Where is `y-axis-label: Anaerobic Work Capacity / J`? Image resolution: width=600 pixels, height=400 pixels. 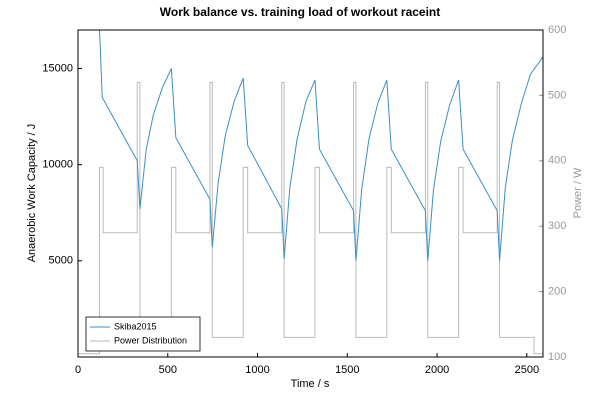 y-axis-label: Anaerobic Work Capacity / J is located at coordinates (32, 193).